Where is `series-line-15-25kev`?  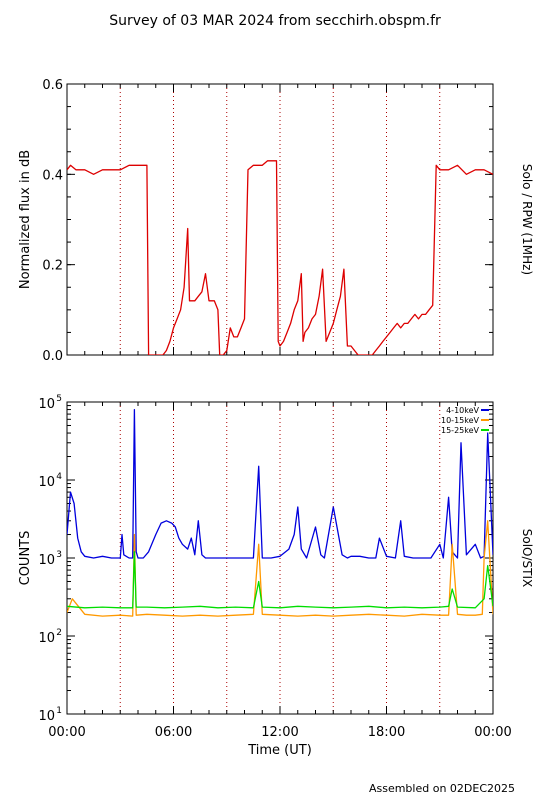
series-line-15-25kev is located at coordinates (280, 580).